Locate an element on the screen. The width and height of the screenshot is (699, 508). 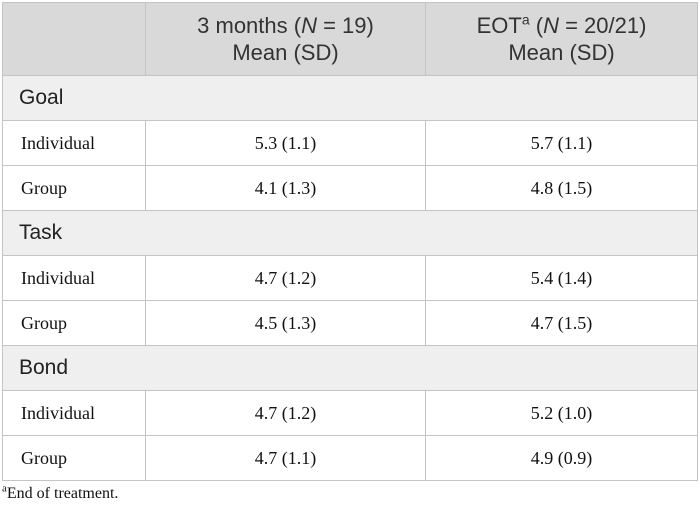
header-text: ( is located at coordinates (536, 25).